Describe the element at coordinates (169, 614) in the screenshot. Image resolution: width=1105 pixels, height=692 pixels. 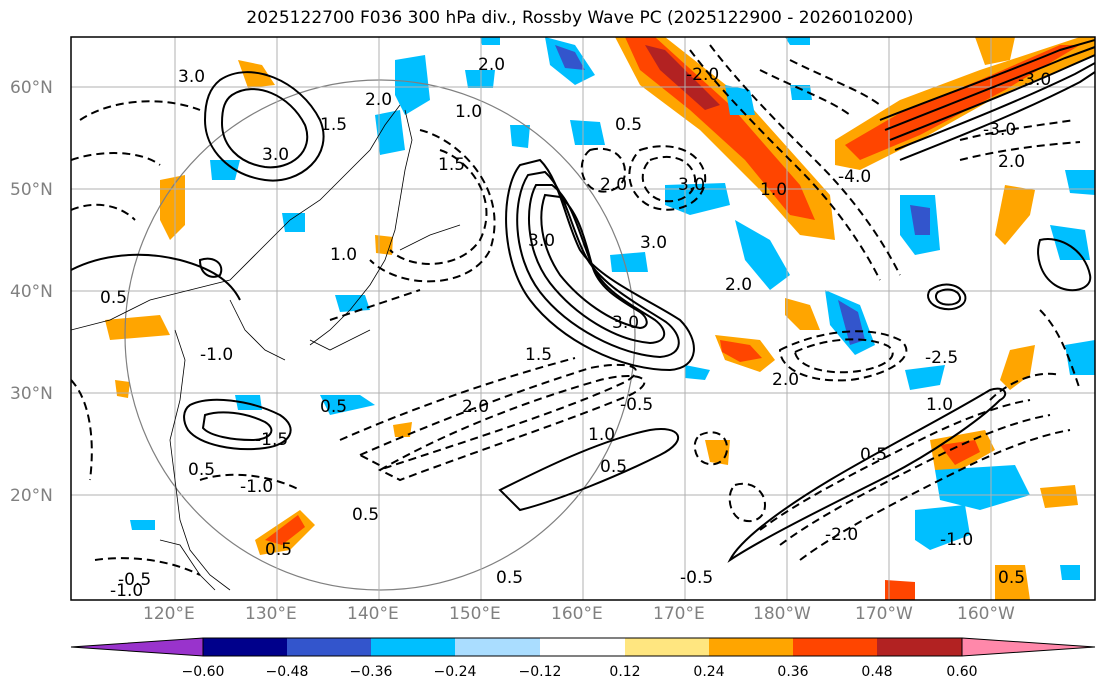
I see `lon-label: 120°E` at that location.